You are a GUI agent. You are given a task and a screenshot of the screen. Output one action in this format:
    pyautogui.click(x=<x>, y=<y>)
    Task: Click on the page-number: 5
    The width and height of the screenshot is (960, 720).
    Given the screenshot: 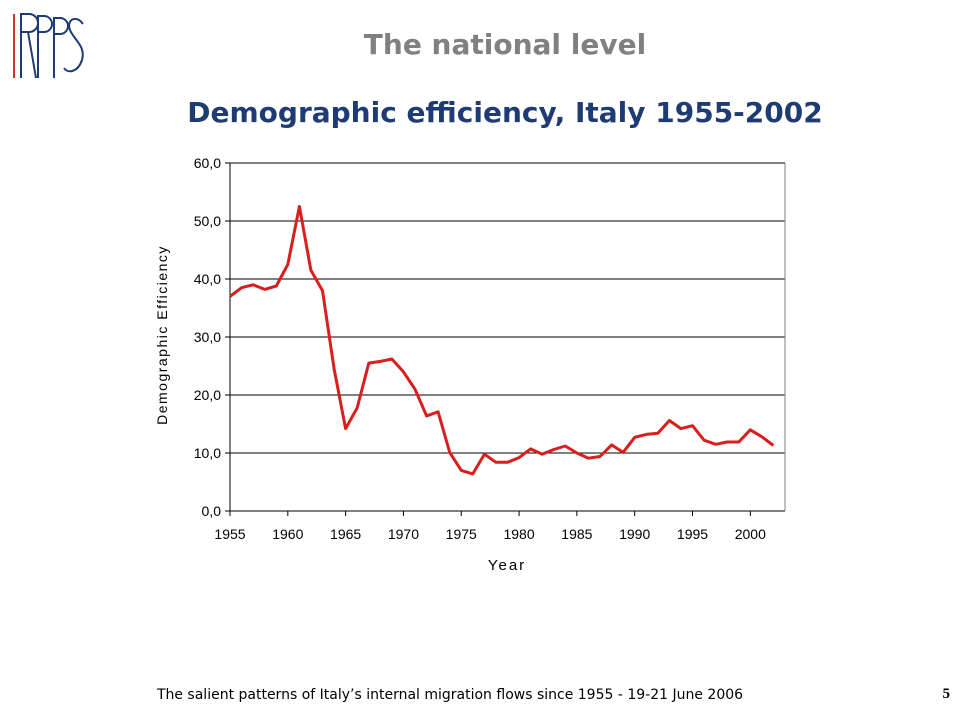 What is the action you would take?
    pyautogui.click(x=946, y=694)
    